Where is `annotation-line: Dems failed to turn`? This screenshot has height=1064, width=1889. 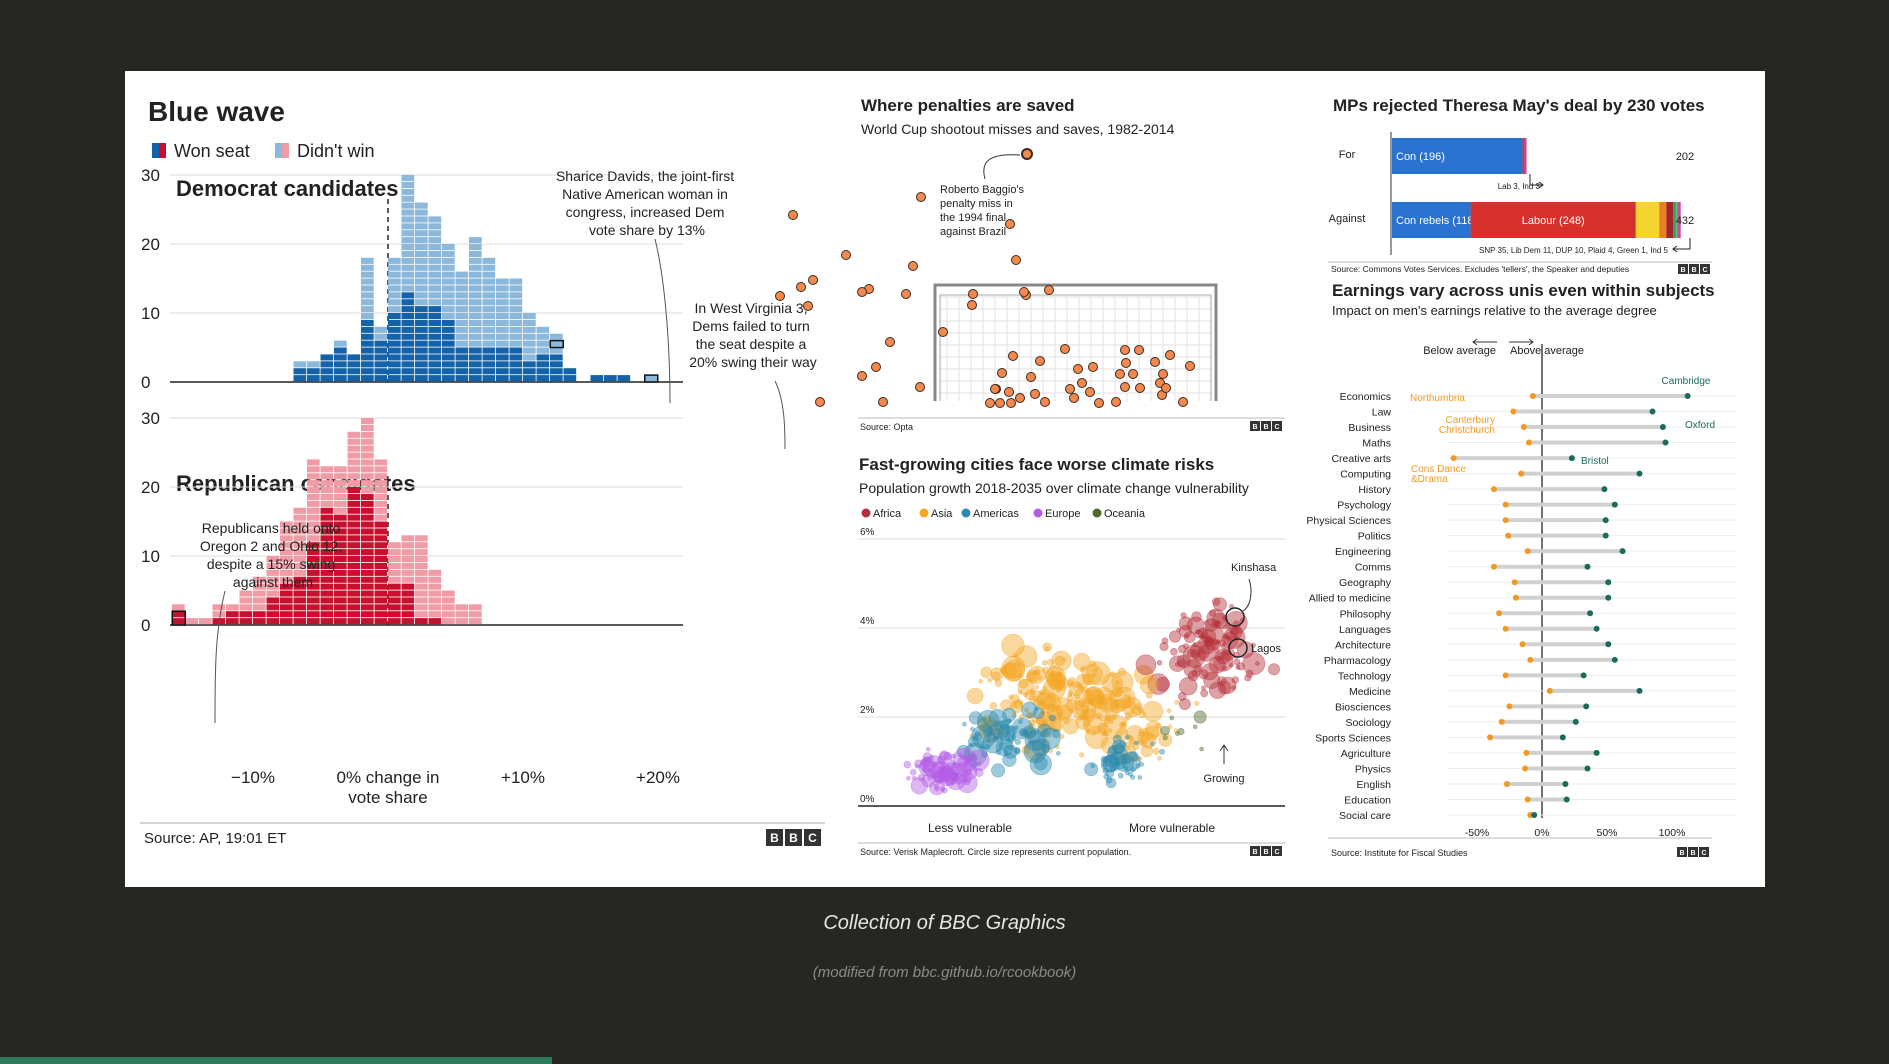
annotation-line: Dems failed to turn is located at coordinates (751, 326).